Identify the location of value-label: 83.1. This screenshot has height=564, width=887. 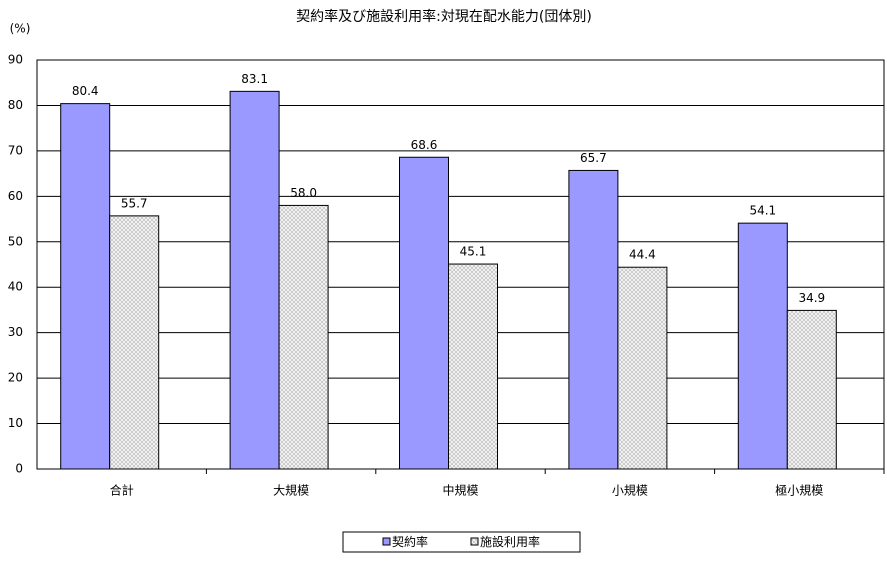
(254, 79).